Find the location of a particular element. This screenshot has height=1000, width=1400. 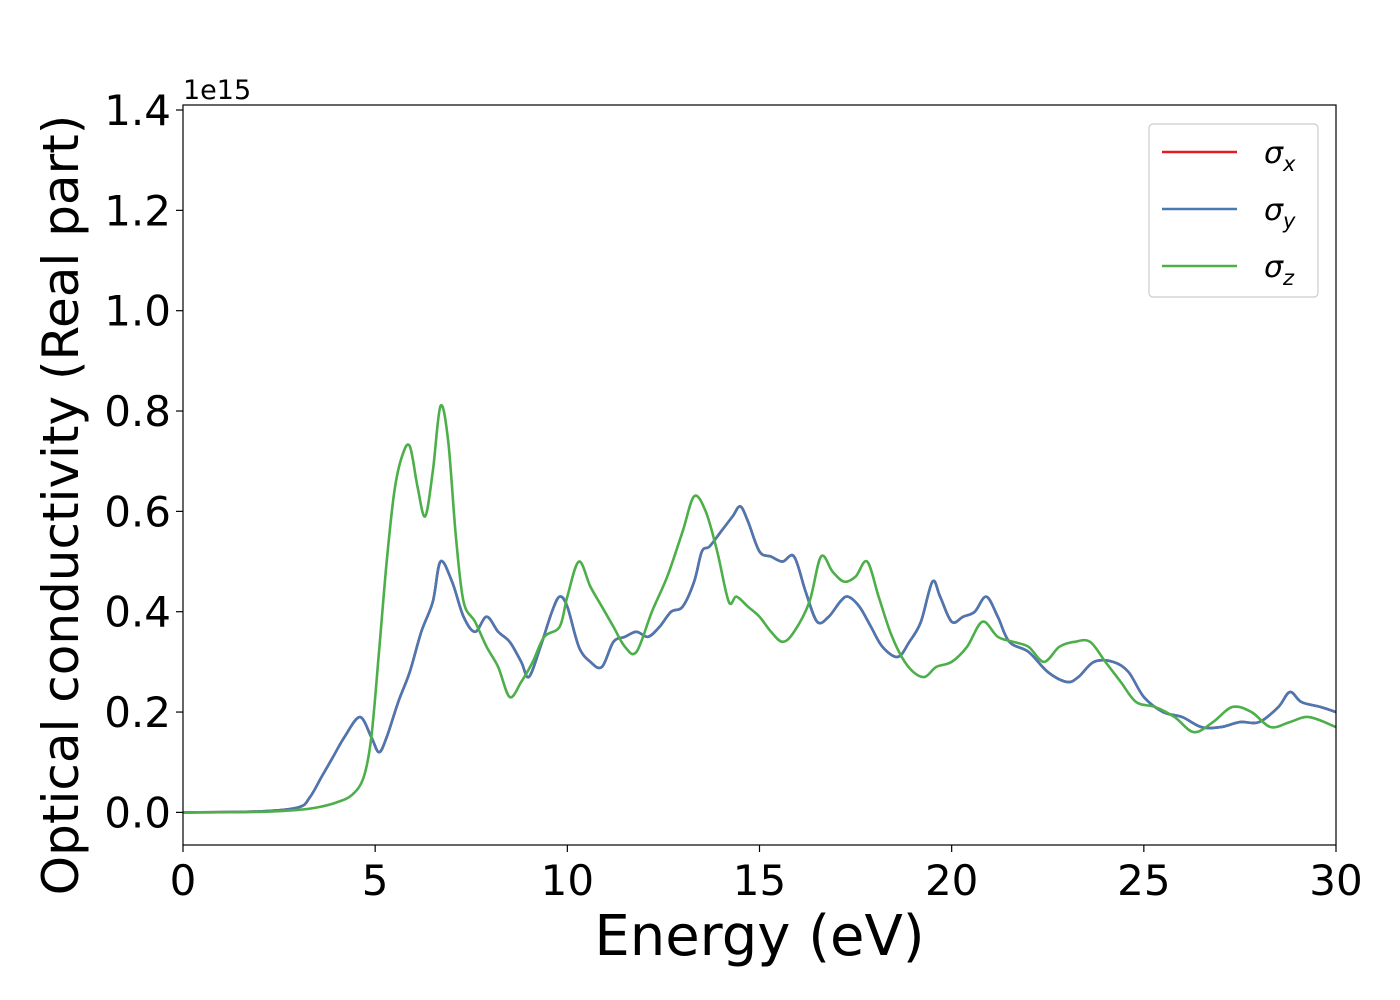

y-tick-label: 1.2 is located at coordinates (137, 210).